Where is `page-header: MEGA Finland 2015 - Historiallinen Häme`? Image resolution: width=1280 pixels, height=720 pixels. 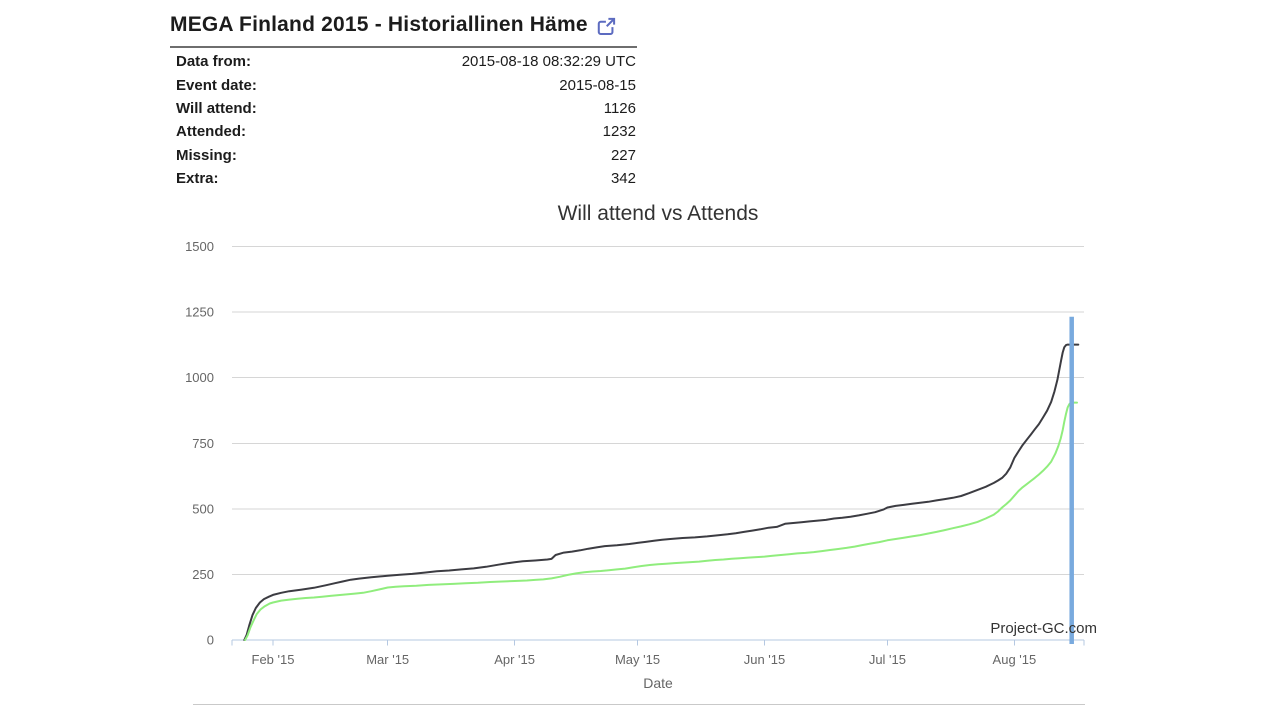
page-header: MEGA Finland 2015 - Historiallinen Häme is located at coordinates (393, 25).